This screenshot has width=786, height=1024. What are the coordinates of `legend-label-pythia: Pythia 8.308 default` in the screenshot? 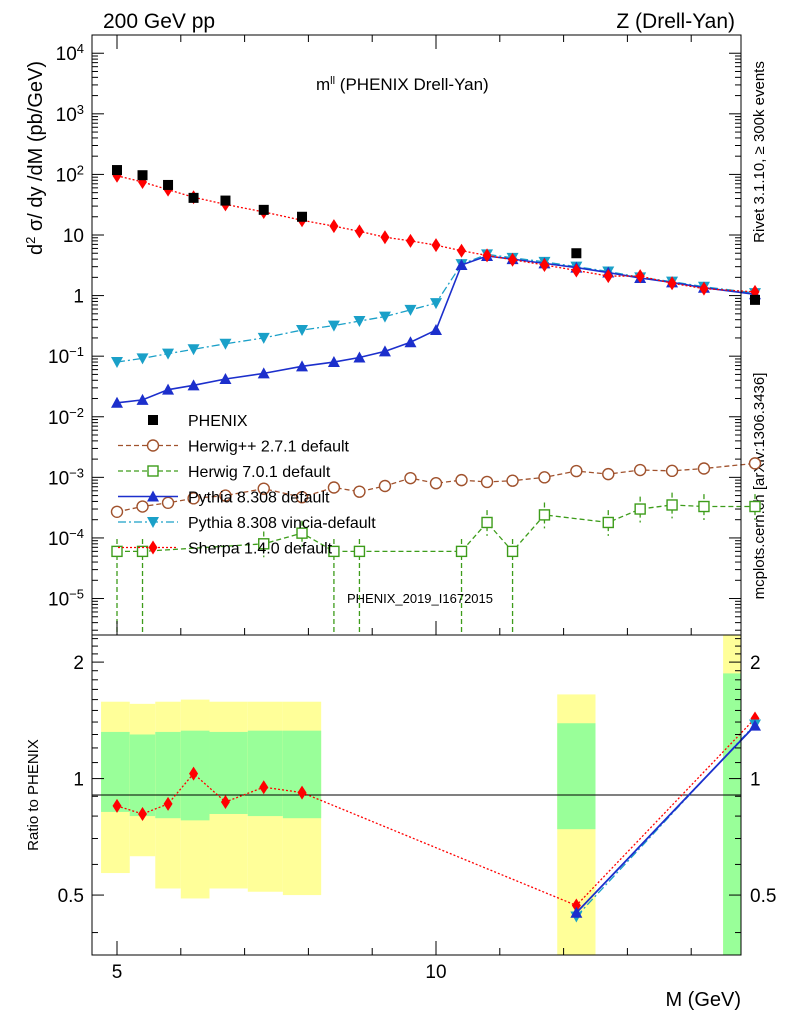 It's located at (259, 498).